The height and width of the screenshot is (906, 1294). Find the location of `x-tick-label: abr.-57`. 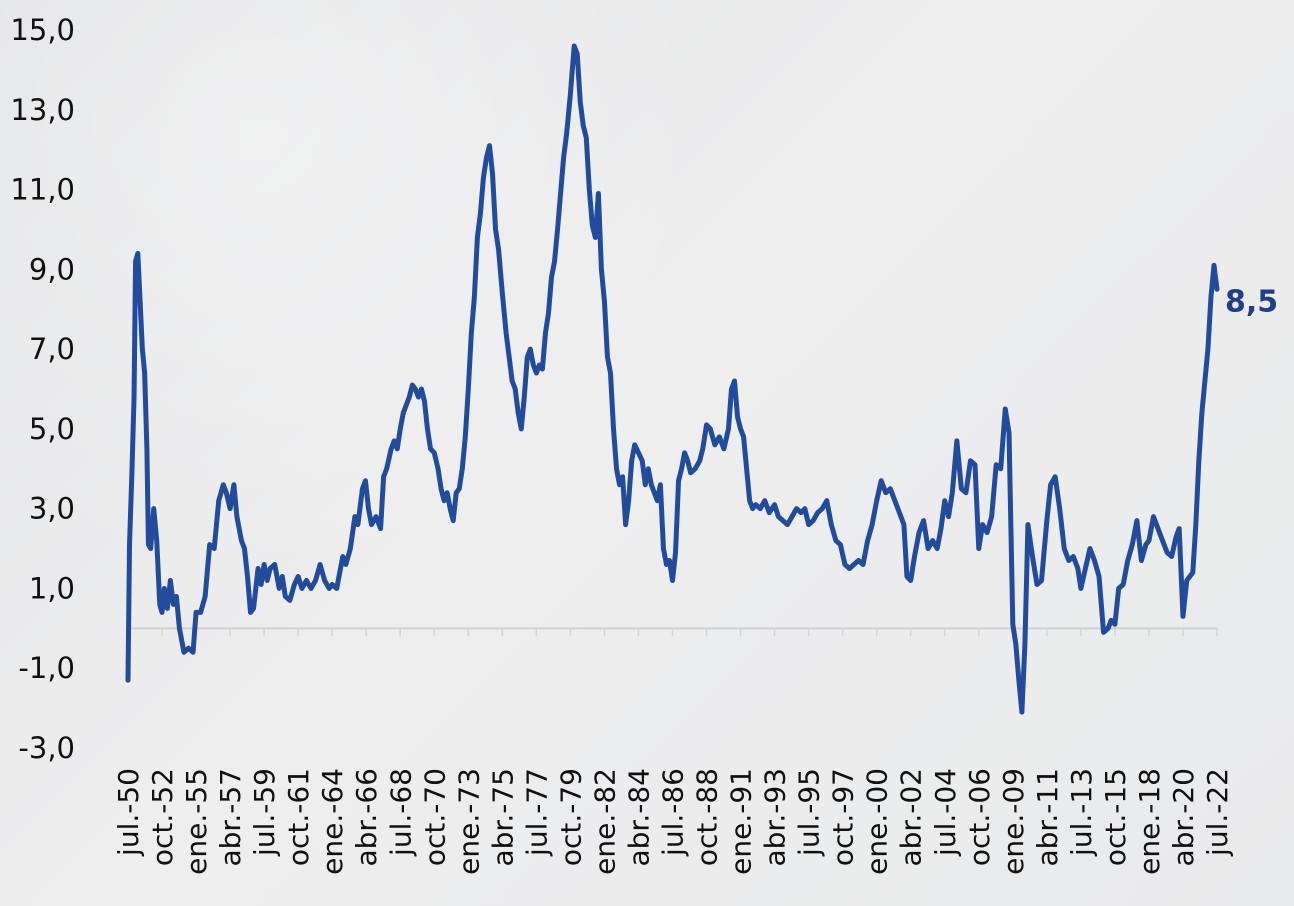

x-tick-label: abr.-57 is located at coordinates (230, 817).